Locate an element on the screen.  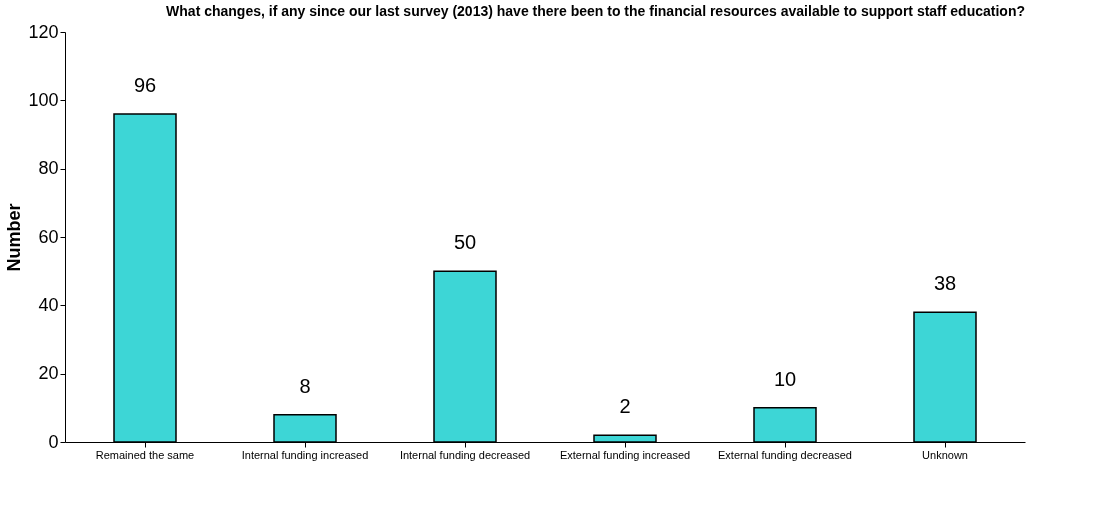
y-tick-label: 40 is located at coordinates (48, 304).